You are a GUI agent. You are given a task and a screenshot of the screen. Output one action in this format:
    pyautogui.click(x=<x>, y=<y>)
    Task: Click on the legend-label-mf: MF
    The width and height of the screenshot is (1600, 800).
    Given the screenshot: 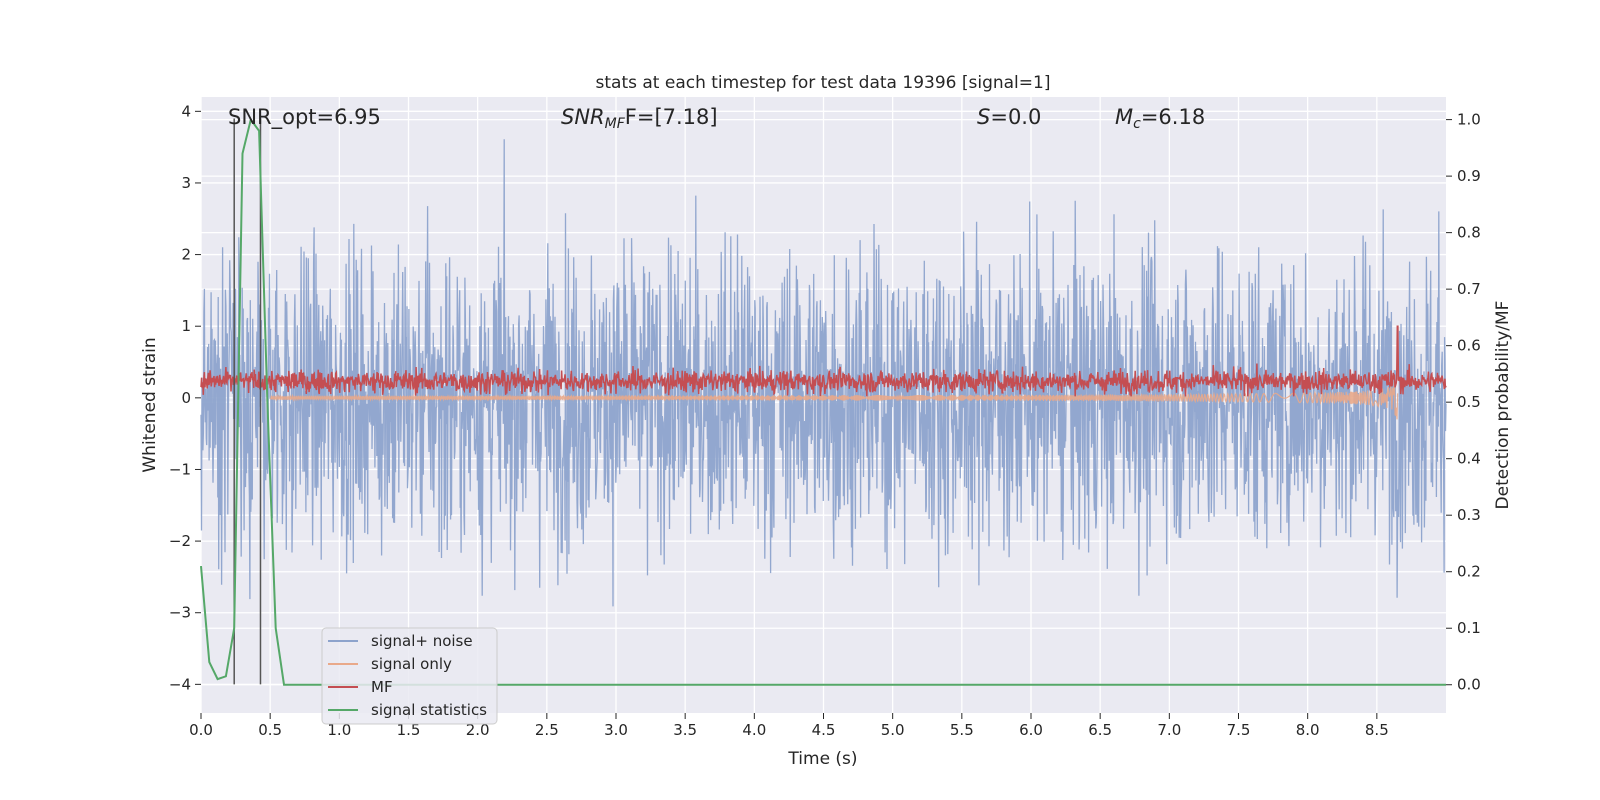 What is the action you would take?
    pyautogui.click(x=382, y=687)
    